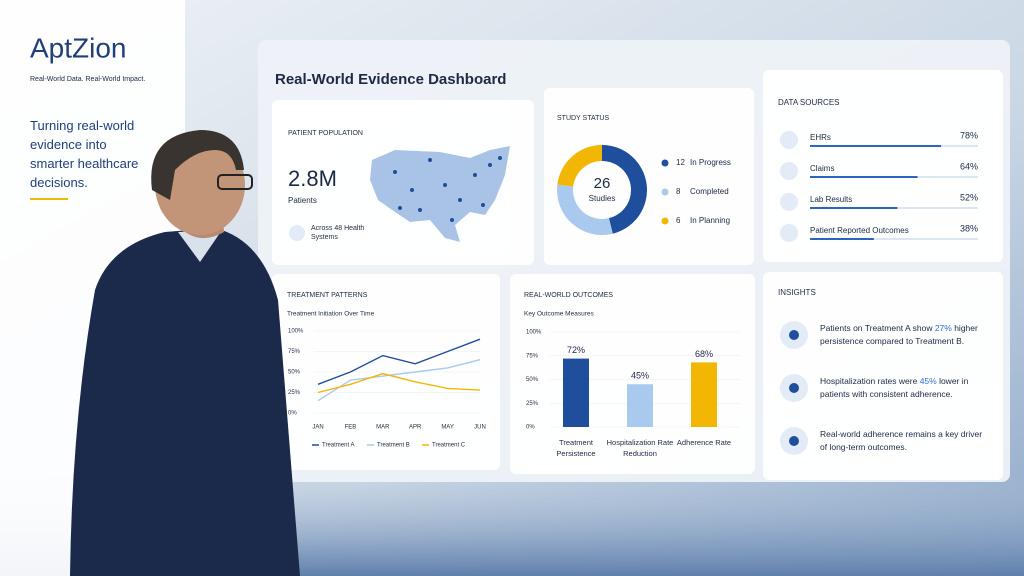  I want to click on card-title: INSIGHTS, so click(797, 292).